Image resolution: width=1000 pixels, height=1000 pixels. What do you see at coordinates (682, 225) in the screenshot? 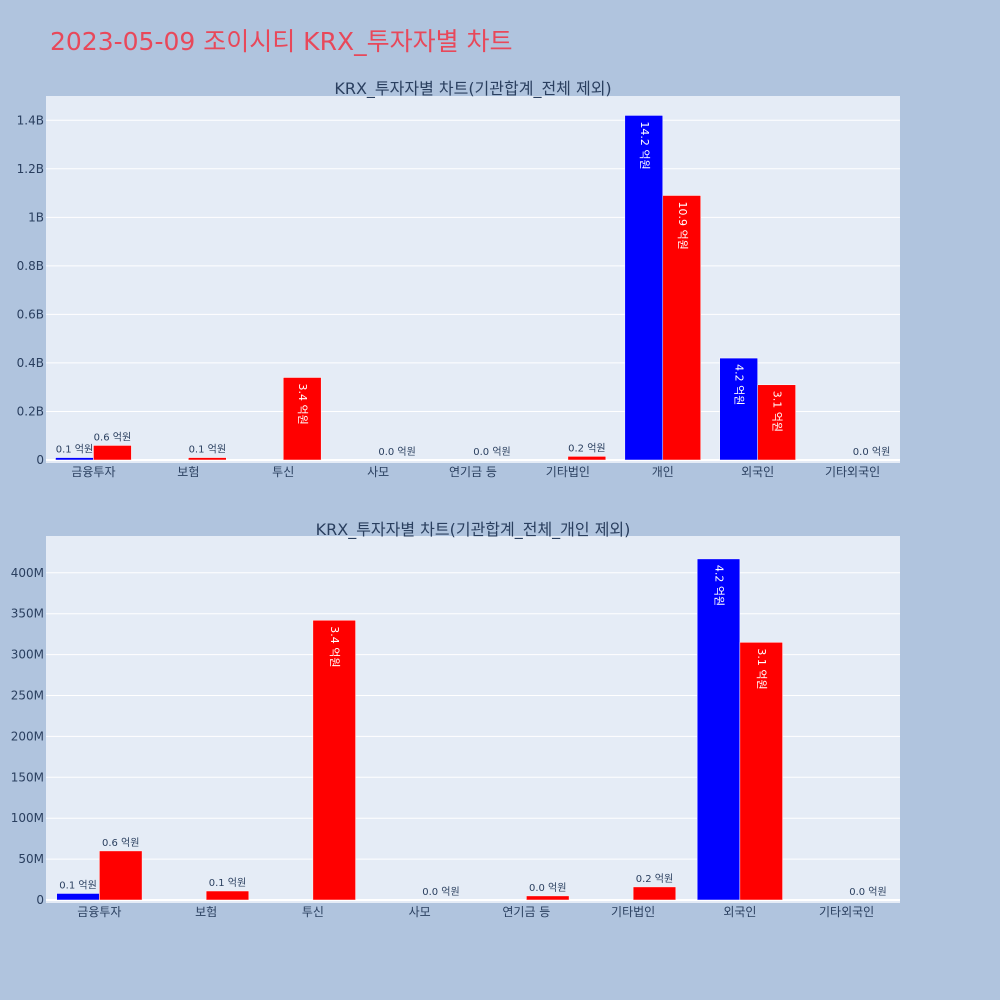
I see `data-label: 10.9 억원` at bounding box center [682, 225].